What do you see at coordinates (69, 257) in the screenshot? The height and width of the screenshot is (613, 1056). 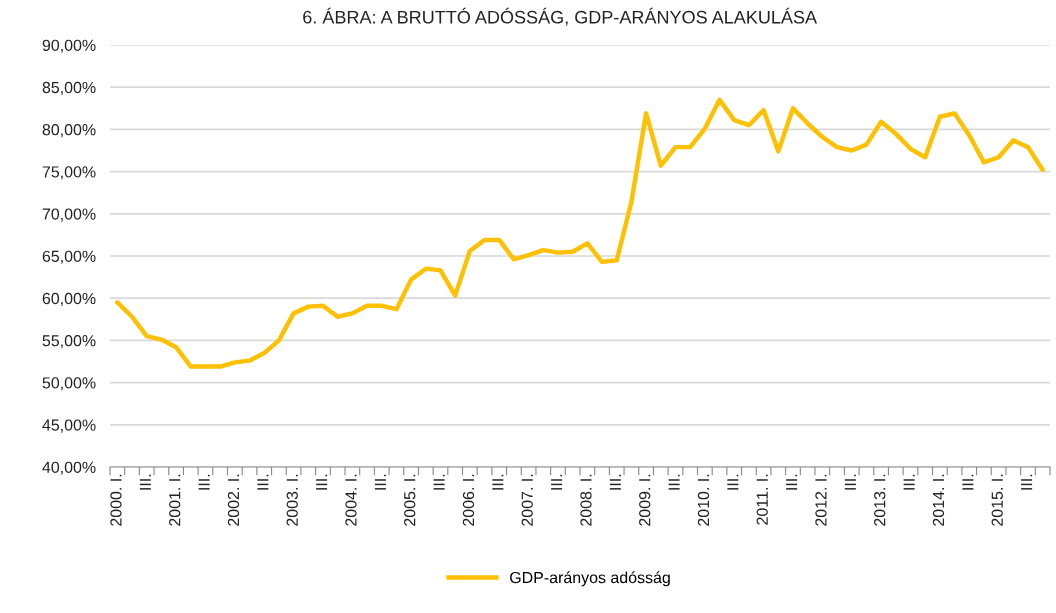 I see `y-tick-label: 65,00%` at bounding box center [69, 257].